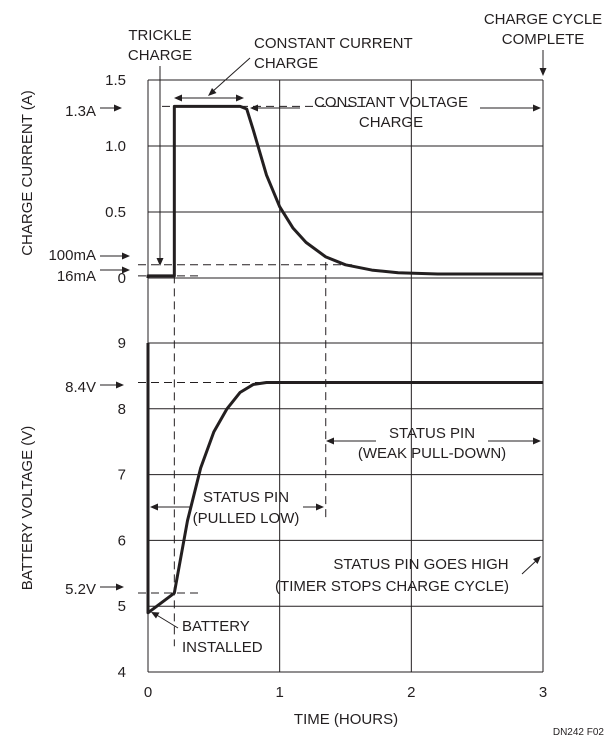  Describe the element at coordinates (432, 433) in the screenshot. I see `annotation-weak-1: STATUS PIN` at that location.